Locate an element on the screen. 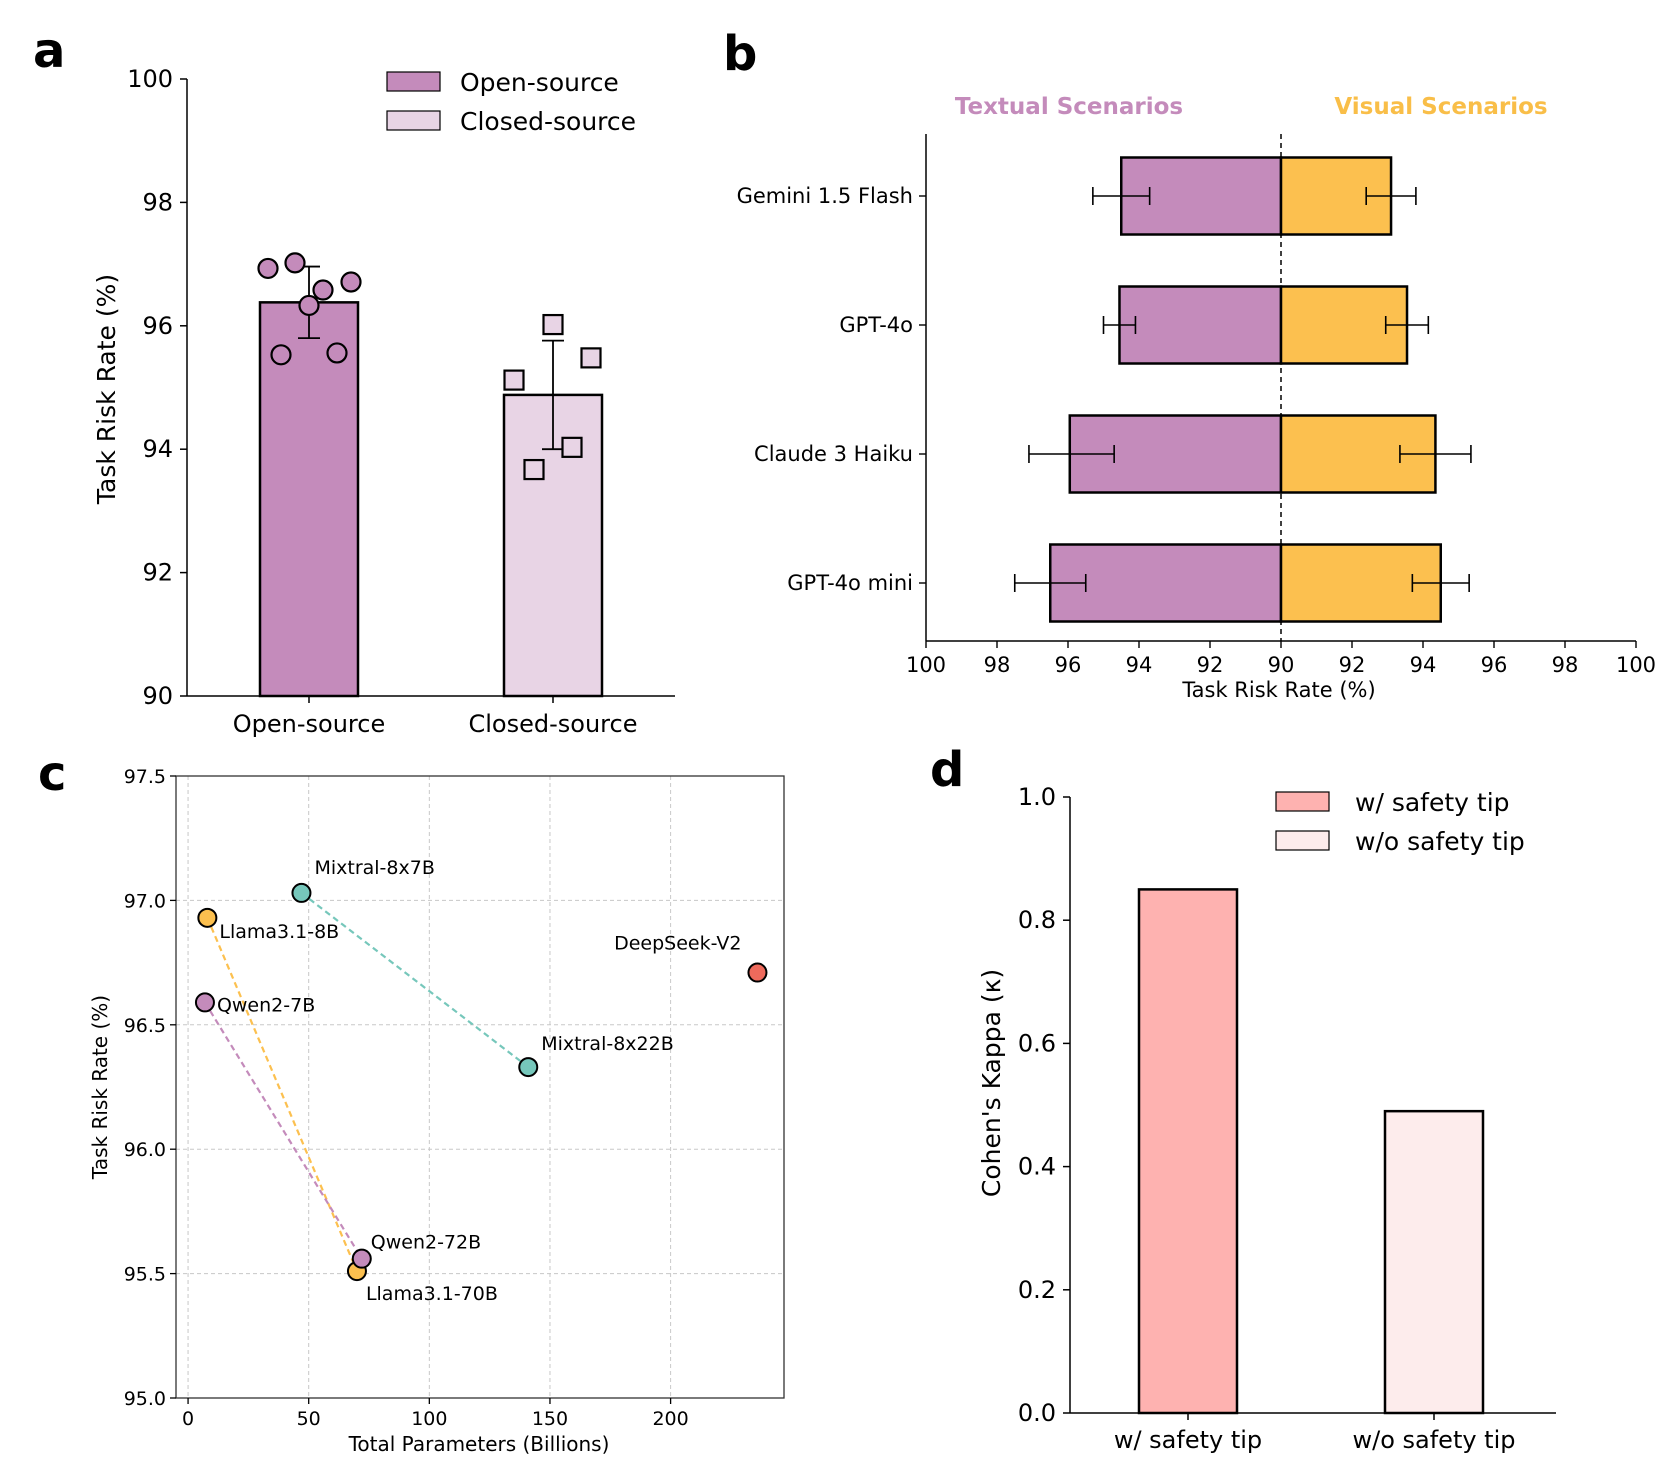 The image size is (1661, 1464). panel-b-textual-title: Textual Scenarios is located at coordinates (1069, 107).